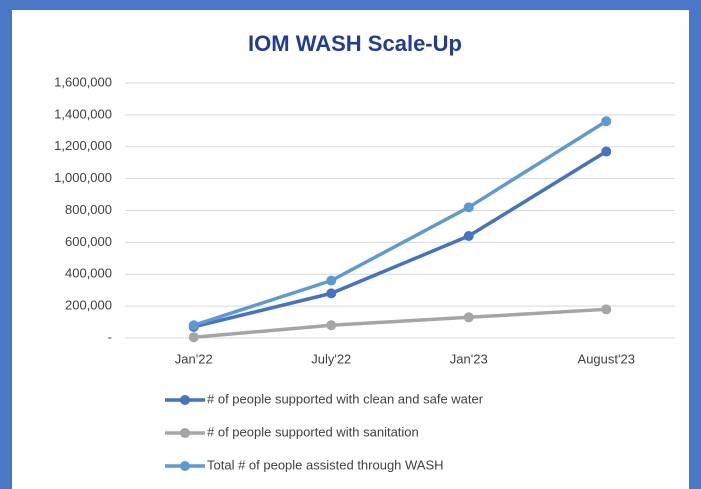 Image resolution: width=701 pixels, height=489 pixels. Describe the element at coordinates (83, 81) in the screenshot. I see `y-tick-label: 1,600,000` at that location.